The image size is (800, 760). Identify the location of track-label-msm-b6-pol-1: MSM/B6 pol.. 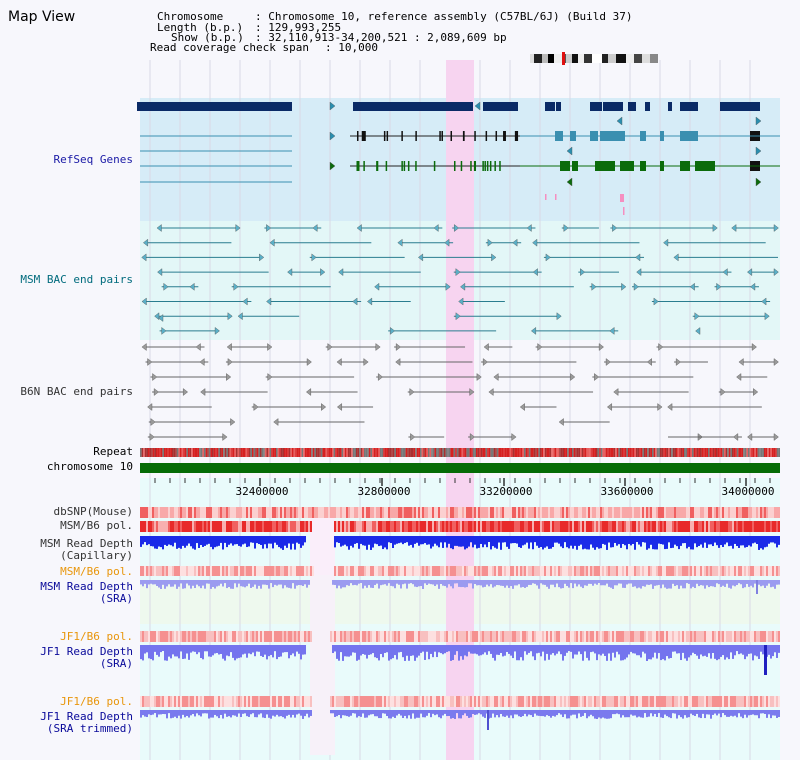
(96, 525).